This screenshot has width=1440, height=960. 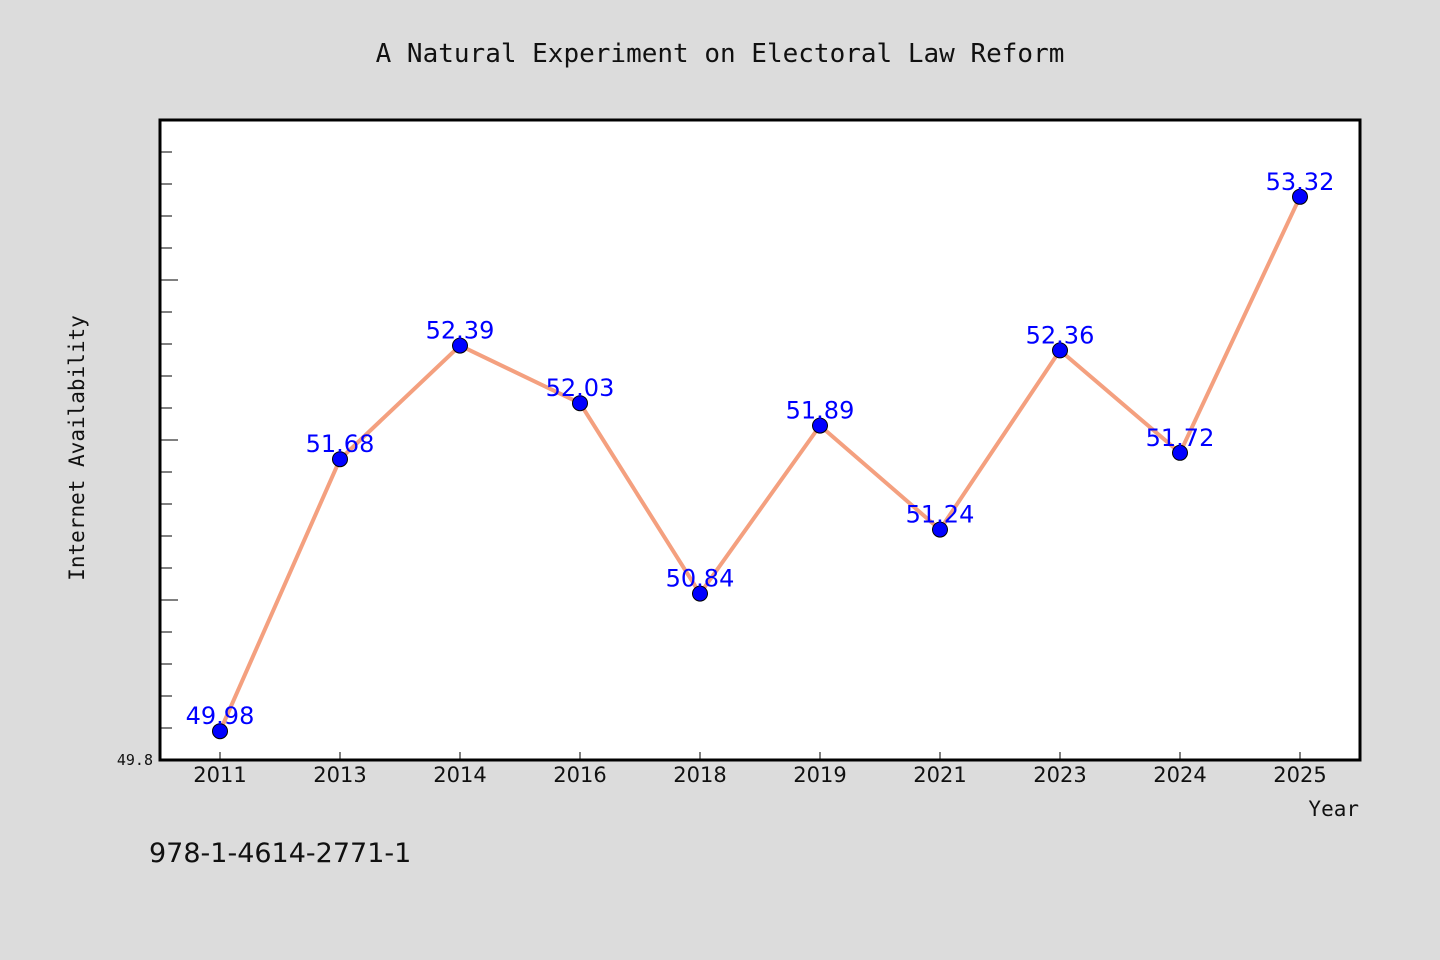 What do you see at coordinates (219, 775) in the screenshot?
I see `x-tick-label: 2011` at bounding box center [219, 775].